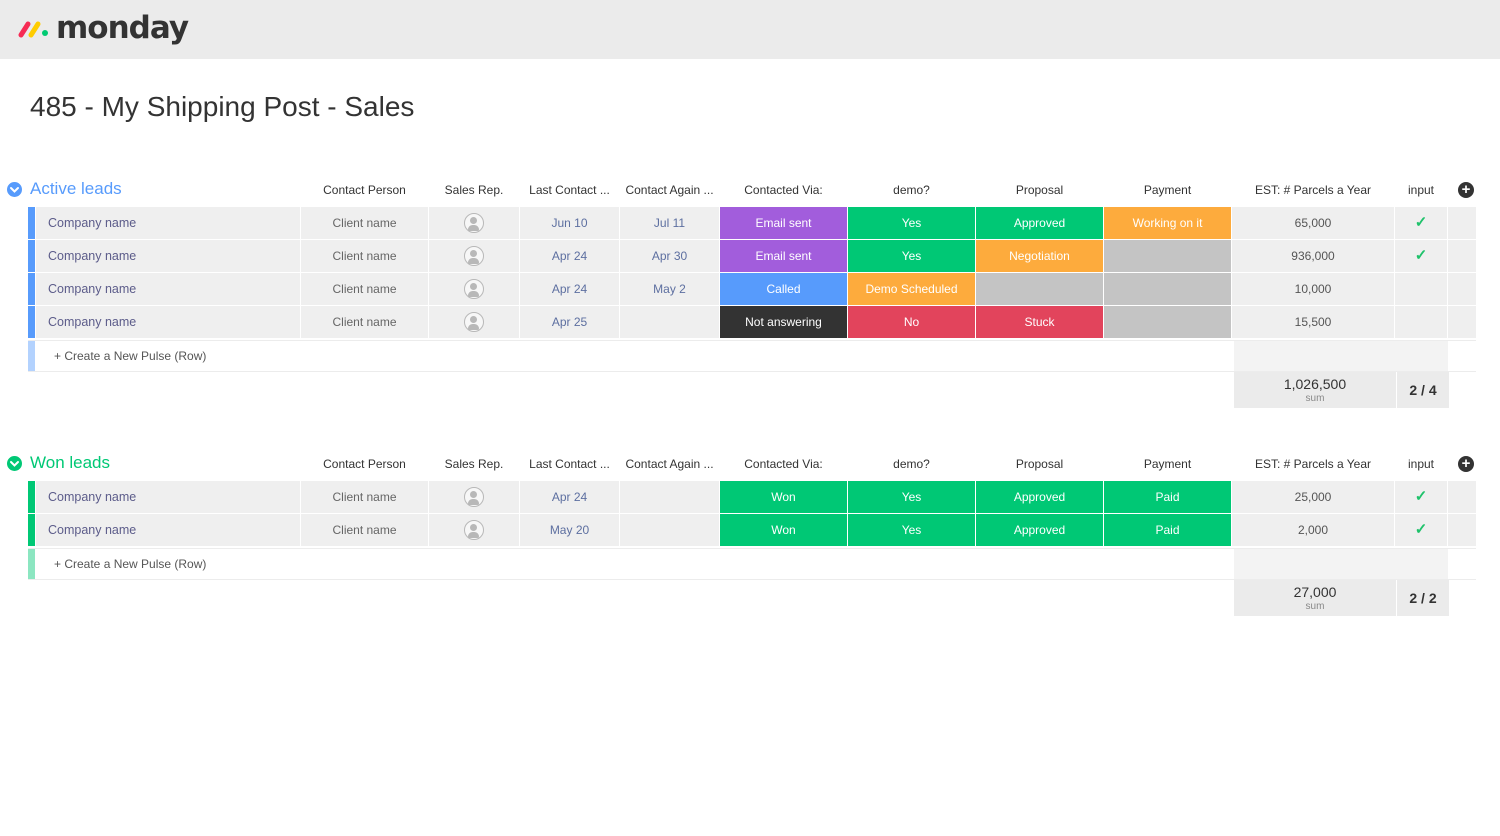 This screenshot has width=1500, height=836. I want to click on parcels-cell: 25,000, so click(1313, 497).